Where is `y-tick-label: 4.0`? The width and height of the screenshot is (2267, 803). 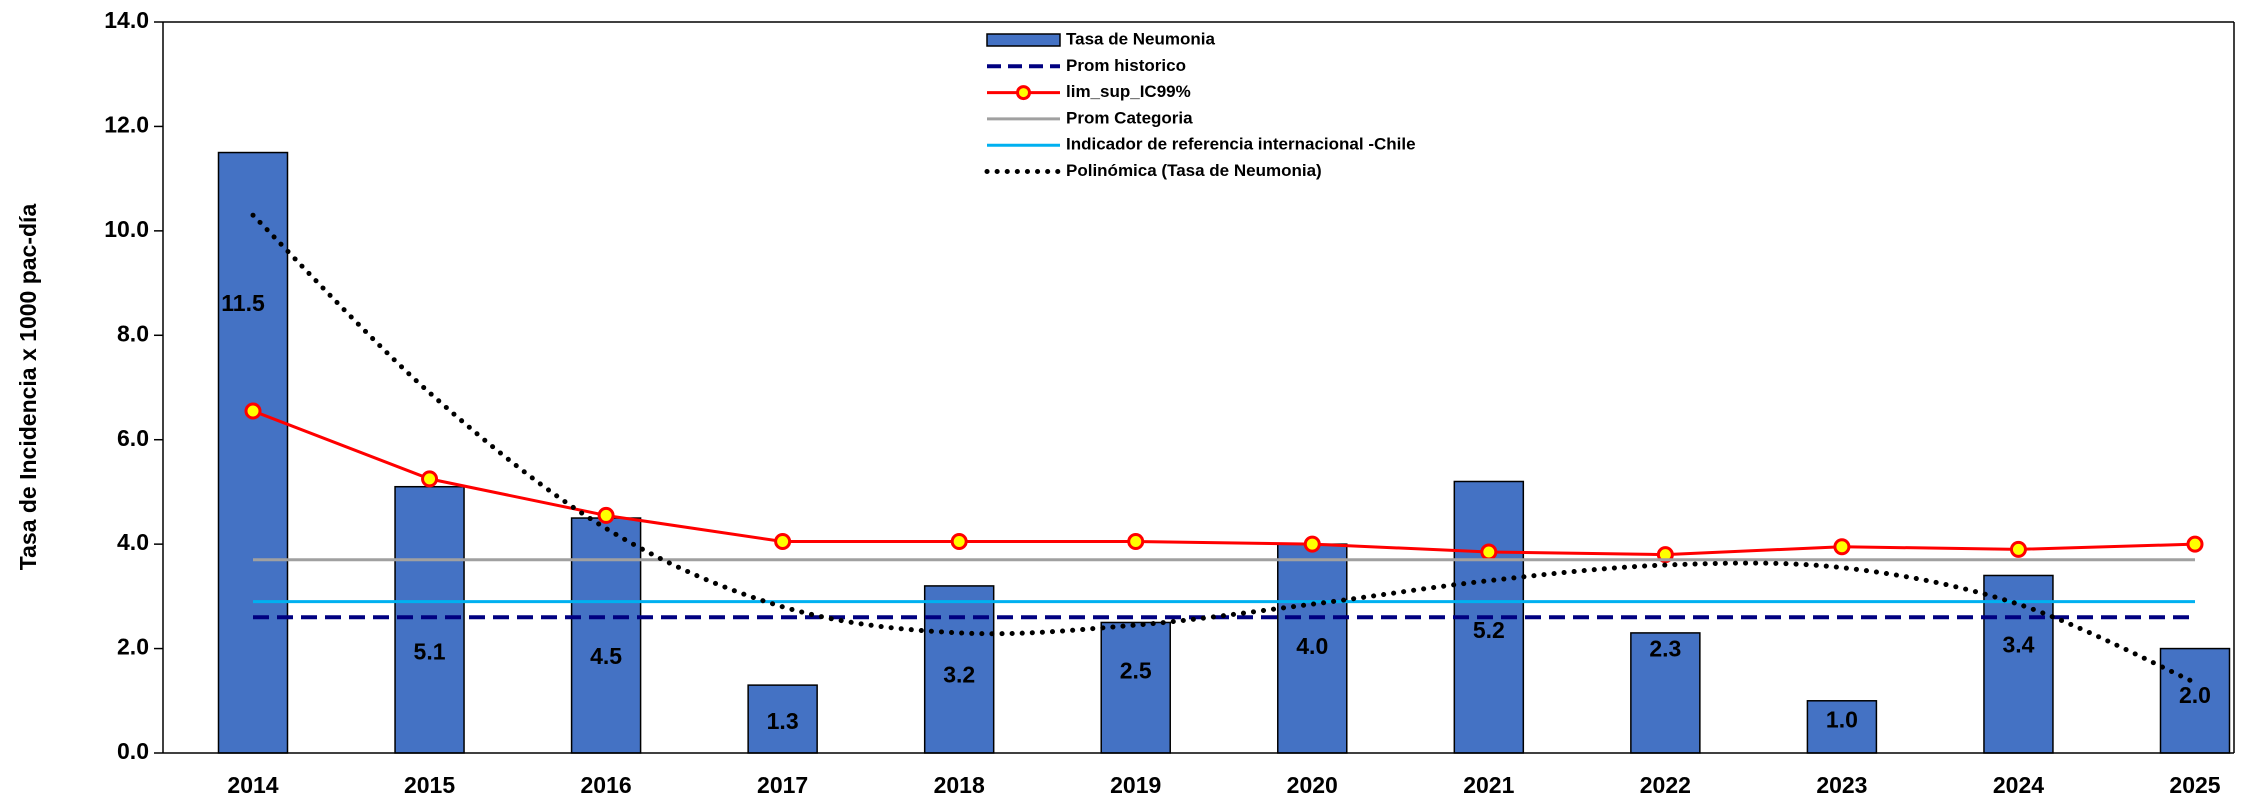 y-tick-label: 4.0 is located at coordinates (133, 542).